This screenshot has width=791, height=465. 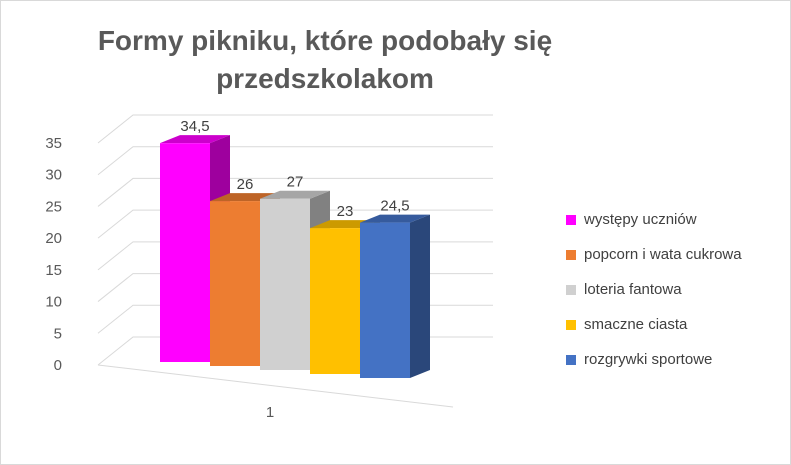 What do you see at coordinates (58, 333) in the screenshot?
I see `y-tick-label: 5` at bounding box center [58, 333].